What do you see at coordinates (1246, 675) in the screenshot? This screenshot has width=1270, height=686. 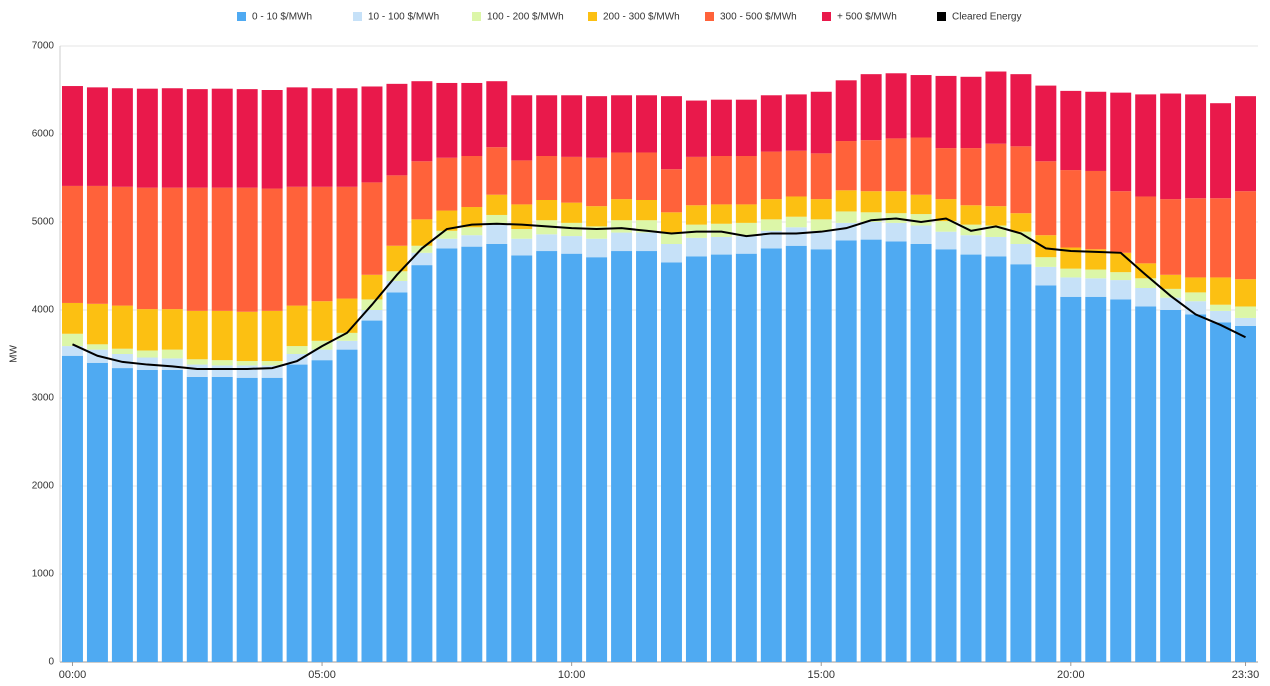 I see `x-tick-label: 23:30` at bounding box center [1246, 675].